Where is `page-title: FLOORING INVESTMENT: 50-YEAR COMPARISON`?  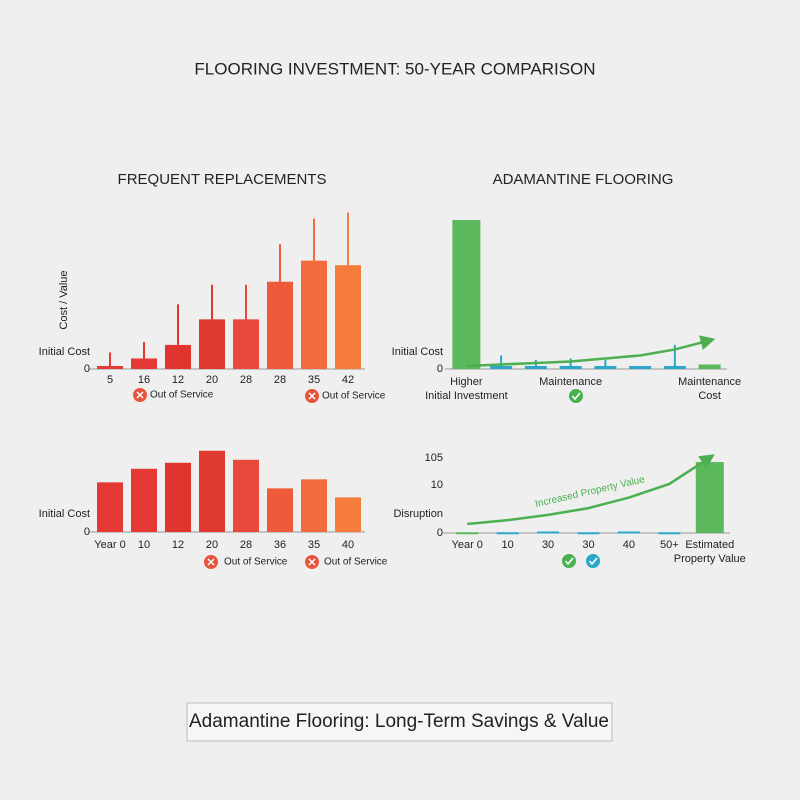 page-title: FLOORING INVESTMENT: 50-YEAR COMPARISON is located at coordinates (394, 68).